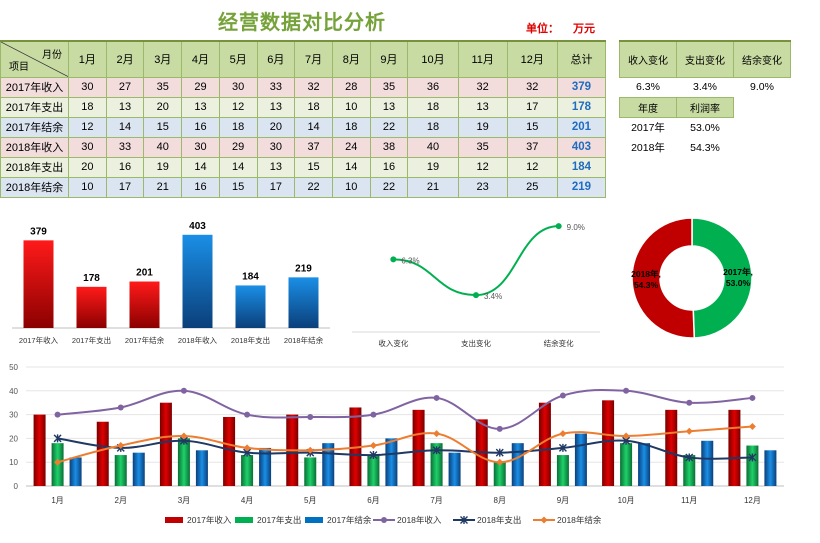  Describe the element at coordinates (163, 59) in the screenshot. I see `month-header: 3月` at that location.